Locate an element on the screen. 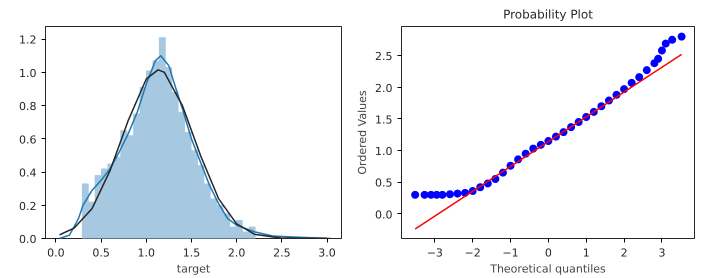  y-tick-label: 0.6 is located at coordinates (28, 139).